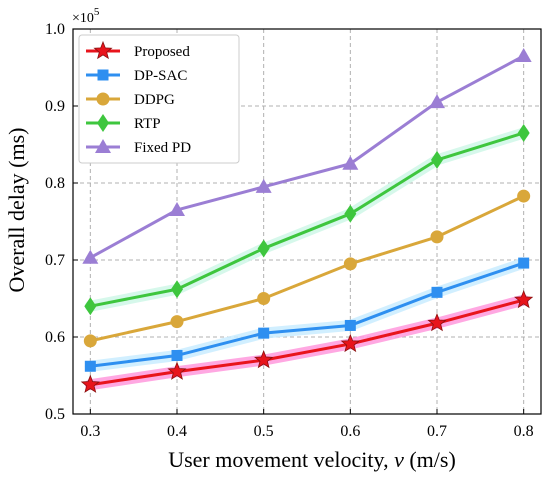 The image size is (550, 477). I want to click on y-axis-multiplier: ×10⁵, so click(86, 16).